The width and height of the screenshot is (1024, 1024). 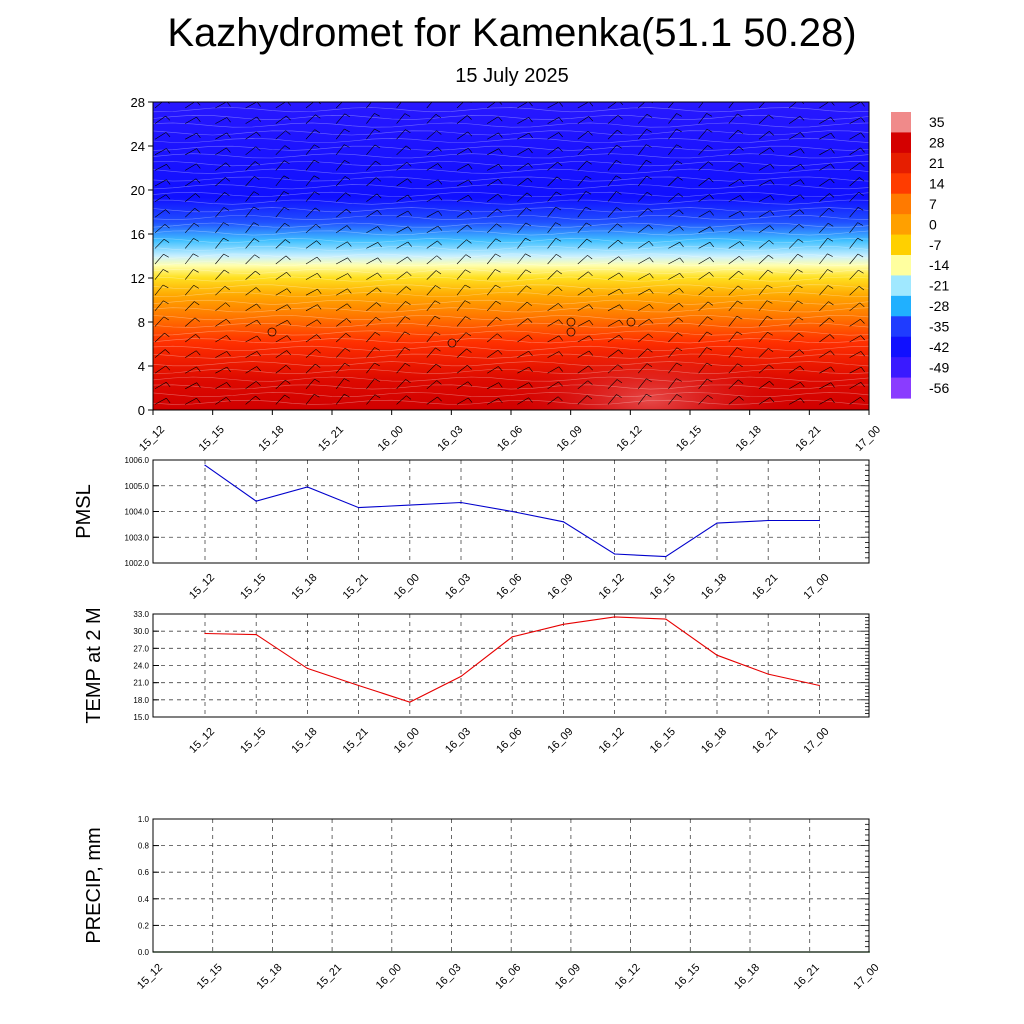 I want to click on x-tick-label: 15_21, so click(x=331, y=439).